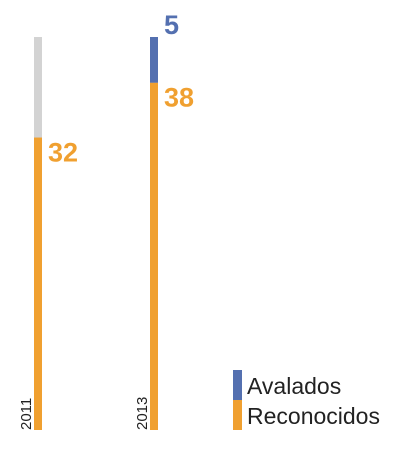 The width and height of the screenshot is (399, 457). Describe the element at coordinates (26, 414) in the screenshot. I see `category-label-2011: 2011` at that location.